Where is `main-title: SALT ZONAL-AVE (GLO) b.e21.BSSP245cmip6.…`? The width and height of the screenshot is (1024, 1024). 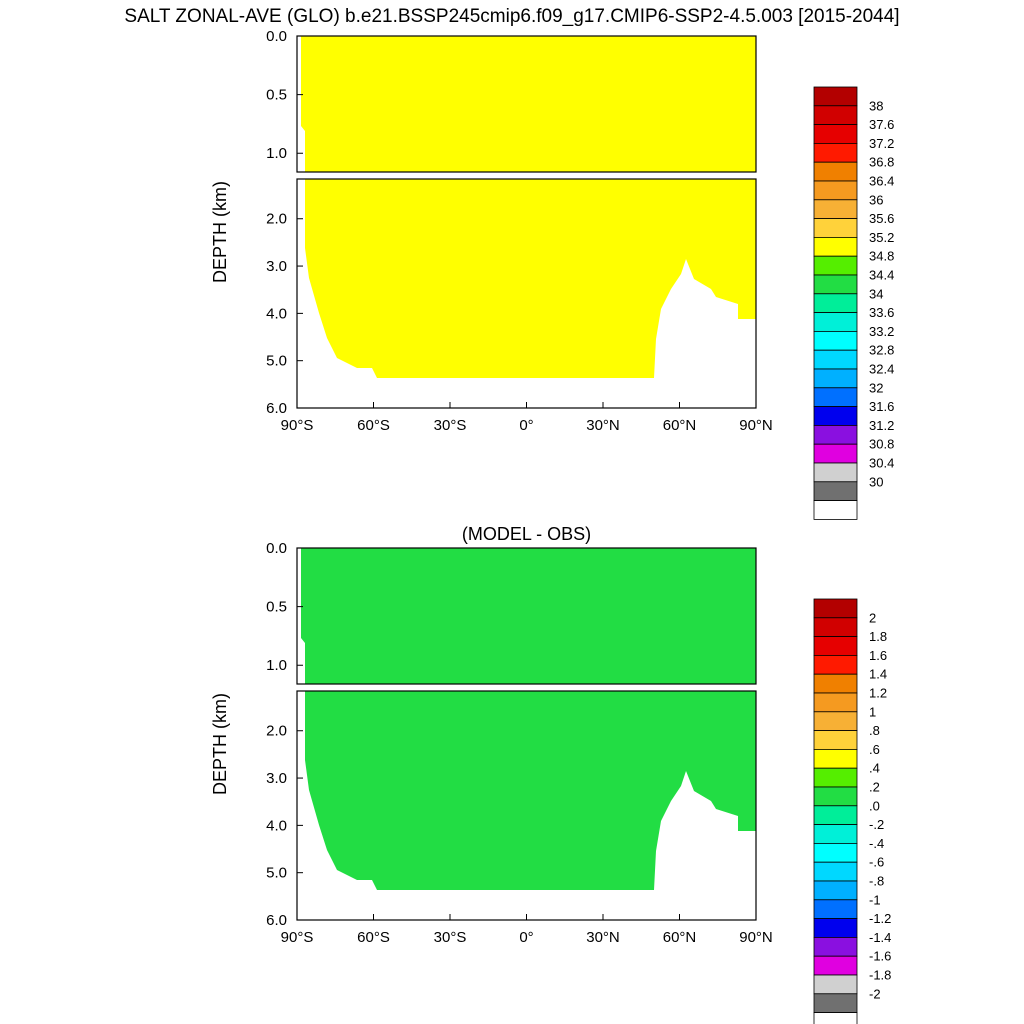 main-title: SALT ZONAL-AVE (GLO) b.e21.BSSP245cmip6.… is located at coordinates (512, 16).